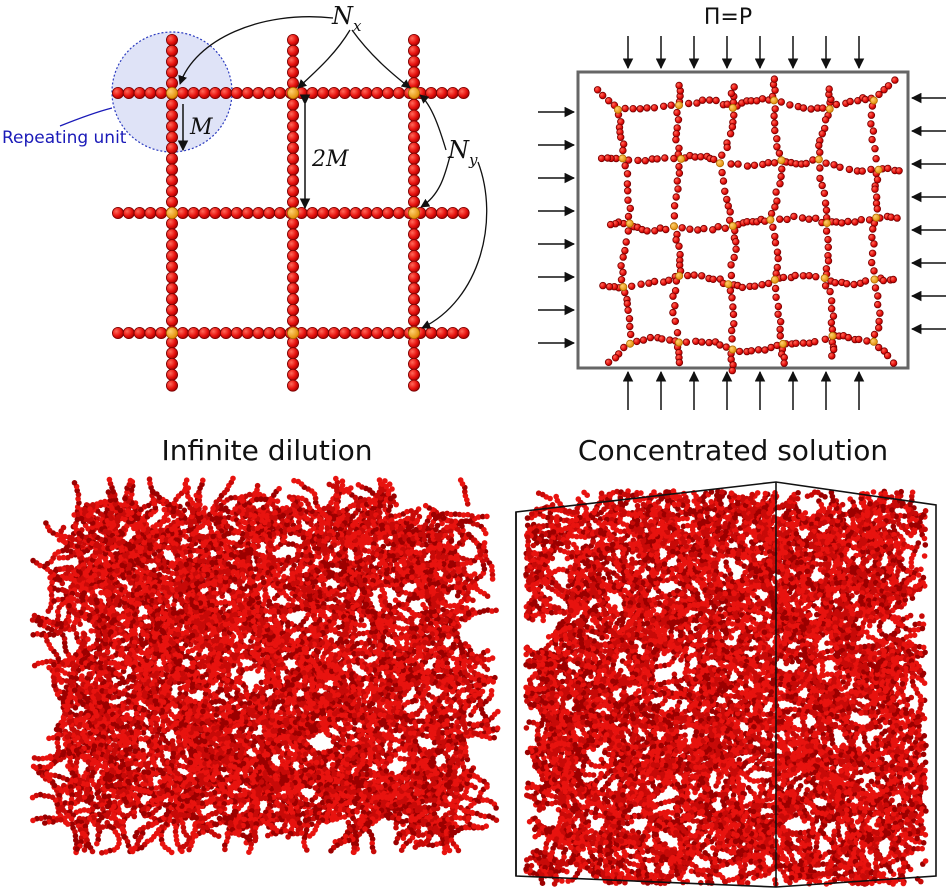 This screenshot has width=948, height=894. I want to click on nx-arrow-middle, so click(324, 59).